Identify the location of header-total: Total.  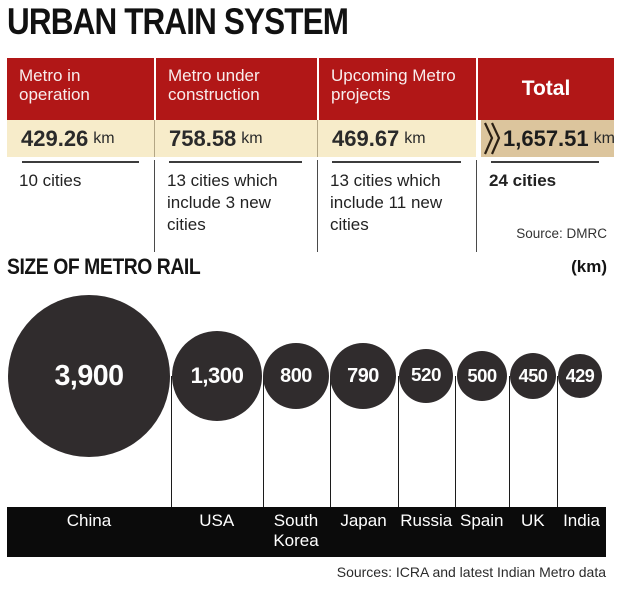
(545, 89).